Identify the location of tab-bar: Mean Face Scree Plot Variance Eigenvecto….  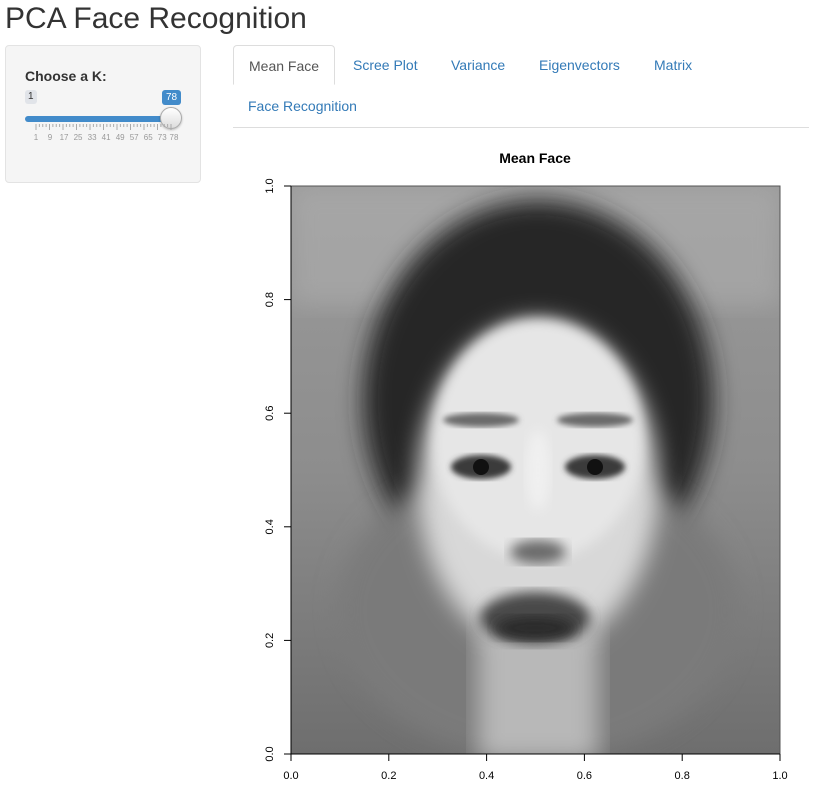
(521, 86).